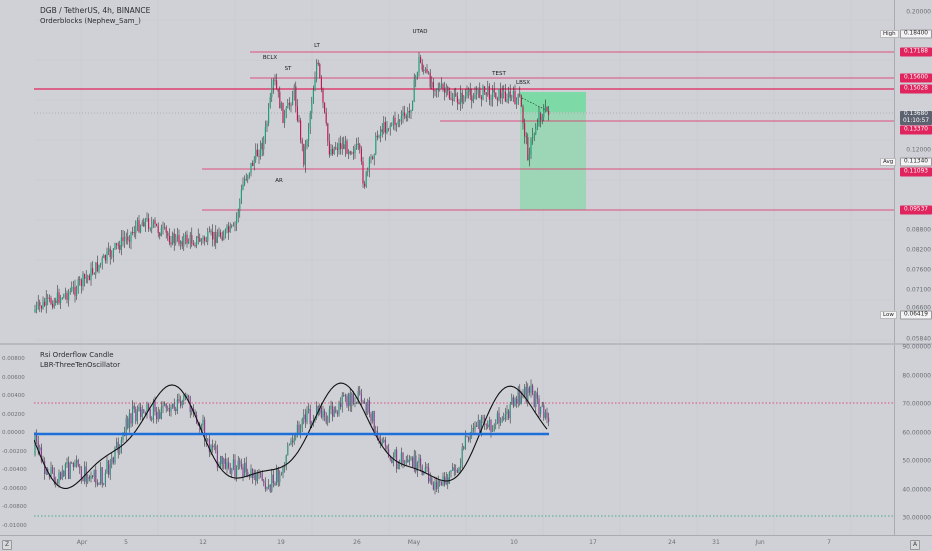 This screenshot has width=932, height=551. Describe the element at coordinates (915, 545) in the screenshot. I see `auto-scale-button: A` at that location.